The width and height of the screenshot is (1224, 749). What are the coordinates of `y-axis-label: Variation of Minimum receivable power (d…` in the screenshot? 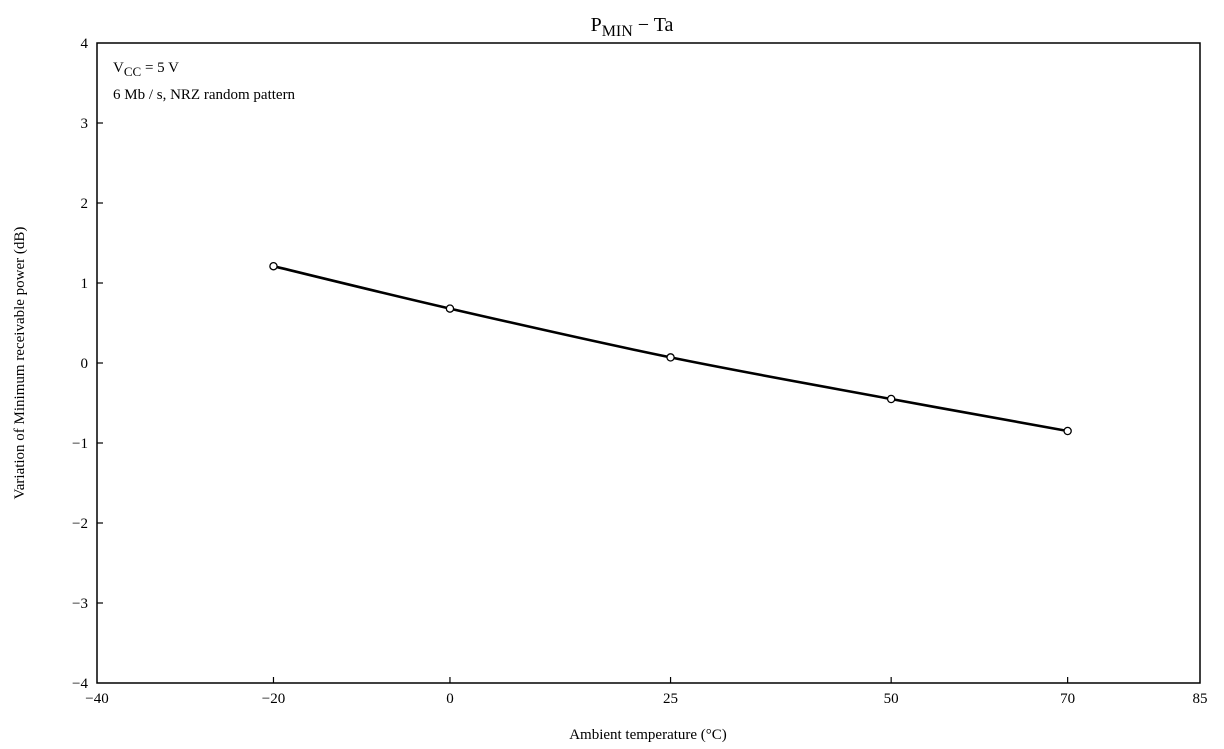 It's located at (20, 363).